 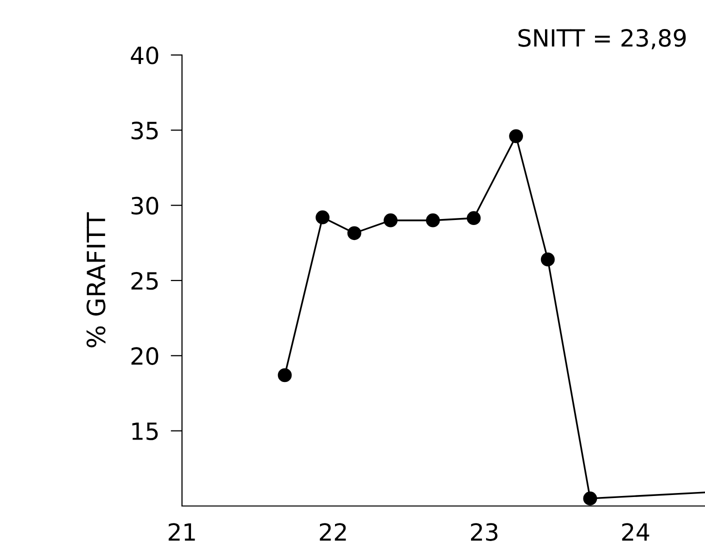 What do you see at coordinates (145, 431) in the screenshot?
I see `y-tick-label: 15` at bounding box center [145, 431].